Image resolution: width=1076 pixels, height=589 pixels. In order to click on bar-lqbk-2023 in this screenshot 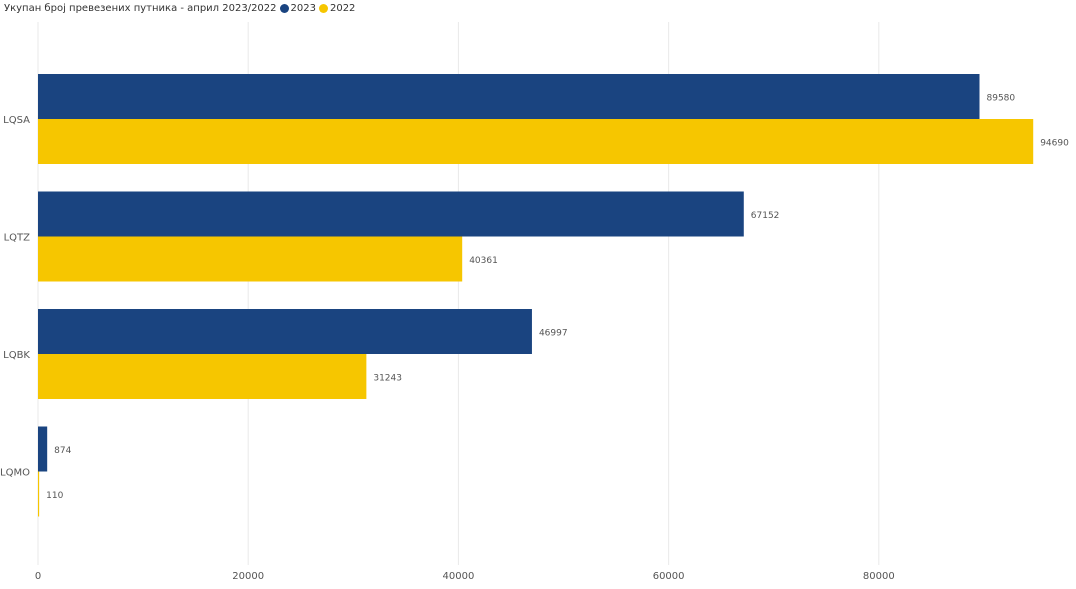, I will do `click(285, 331)`.